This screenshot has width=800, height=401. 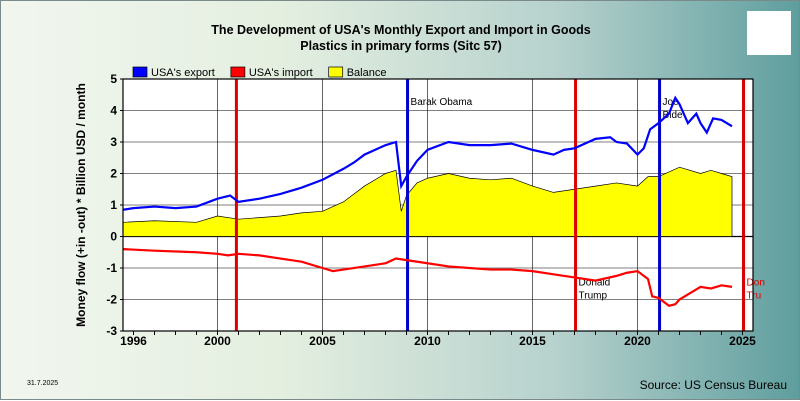 I want to click on date-stamp: 31.7.2025, so click(x=43, y=383).